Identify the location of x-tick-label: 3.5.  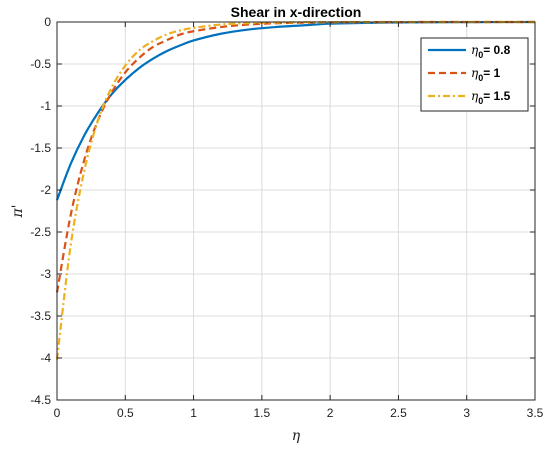
(535, 413).